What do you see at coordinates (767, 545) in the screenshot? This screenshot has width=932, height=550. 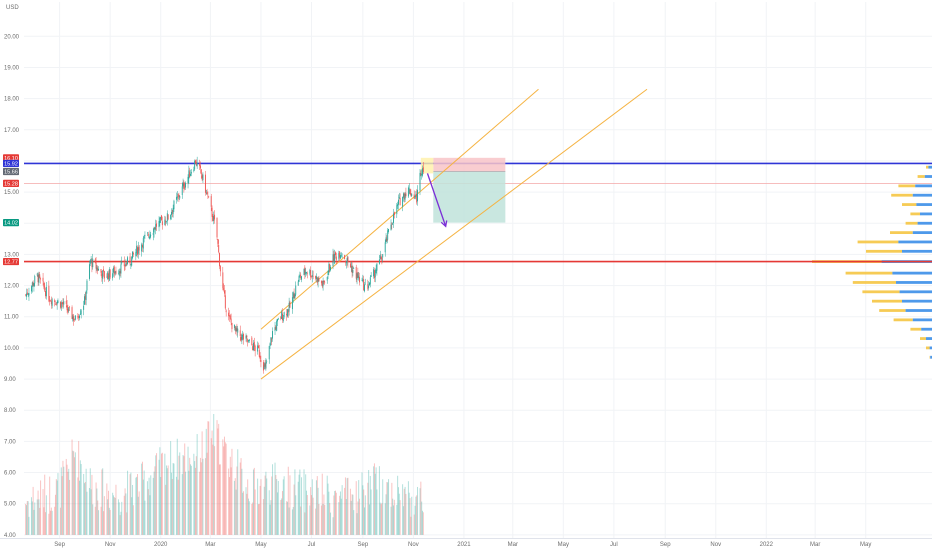 I see `x-tick-label: 2022` at bounding box center [767, 545].